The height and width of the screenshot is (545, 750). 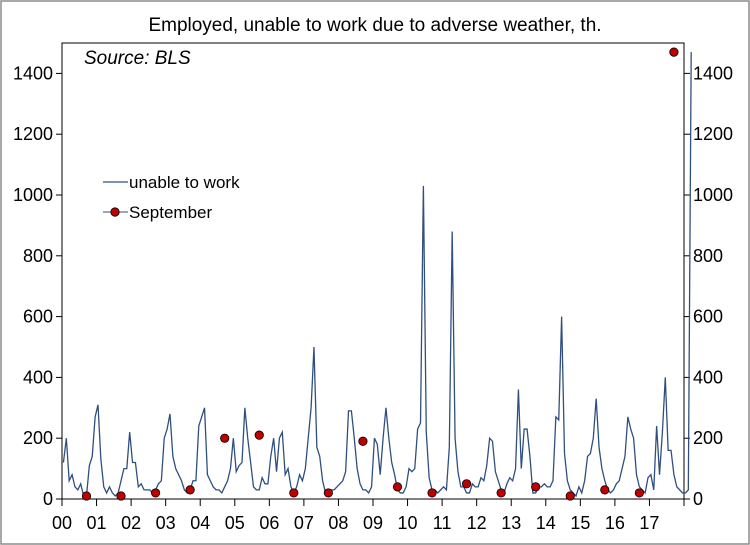 What do you see at coordinates (33, 73) in the screenshot?
I see `y-tick-label-left: 1400` at bounding box center [33, 73].